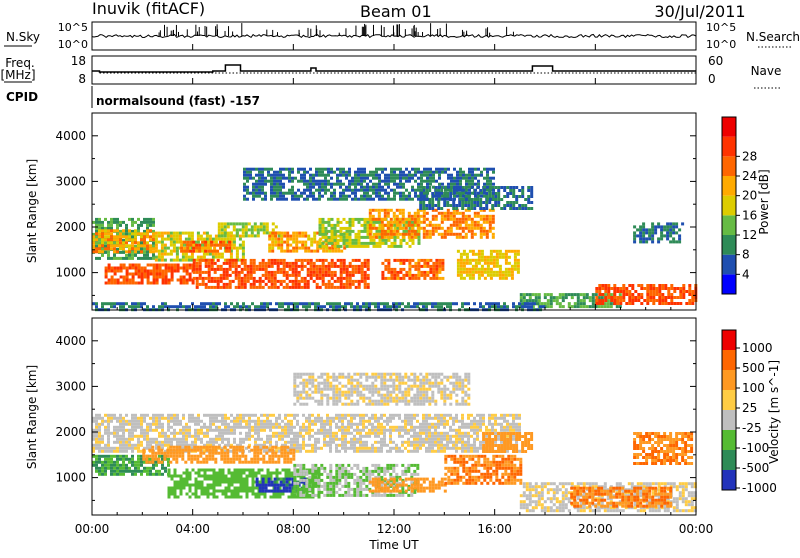  What do you see at coordinates (70, 273) in the screenshot?
I see `y-tick-label: 1000` at bounding box center [70, 273].